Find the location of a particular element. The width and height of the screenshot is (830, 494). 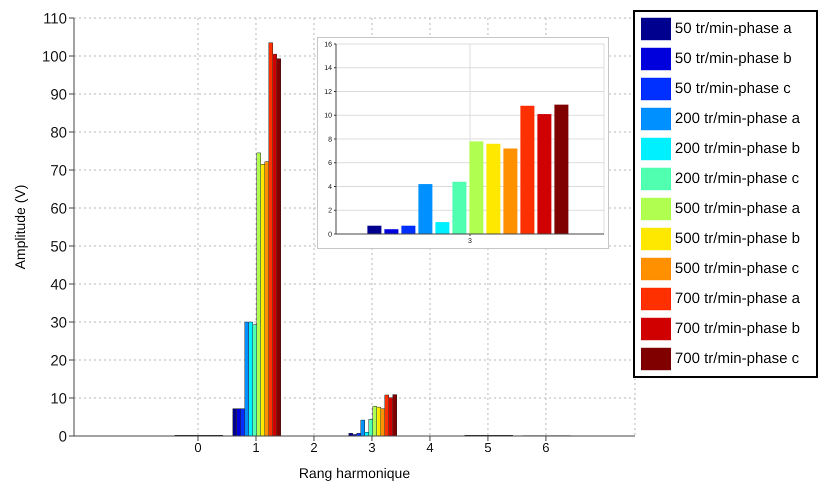

y-tick-label: 70 is located at coordinates (58, 171).